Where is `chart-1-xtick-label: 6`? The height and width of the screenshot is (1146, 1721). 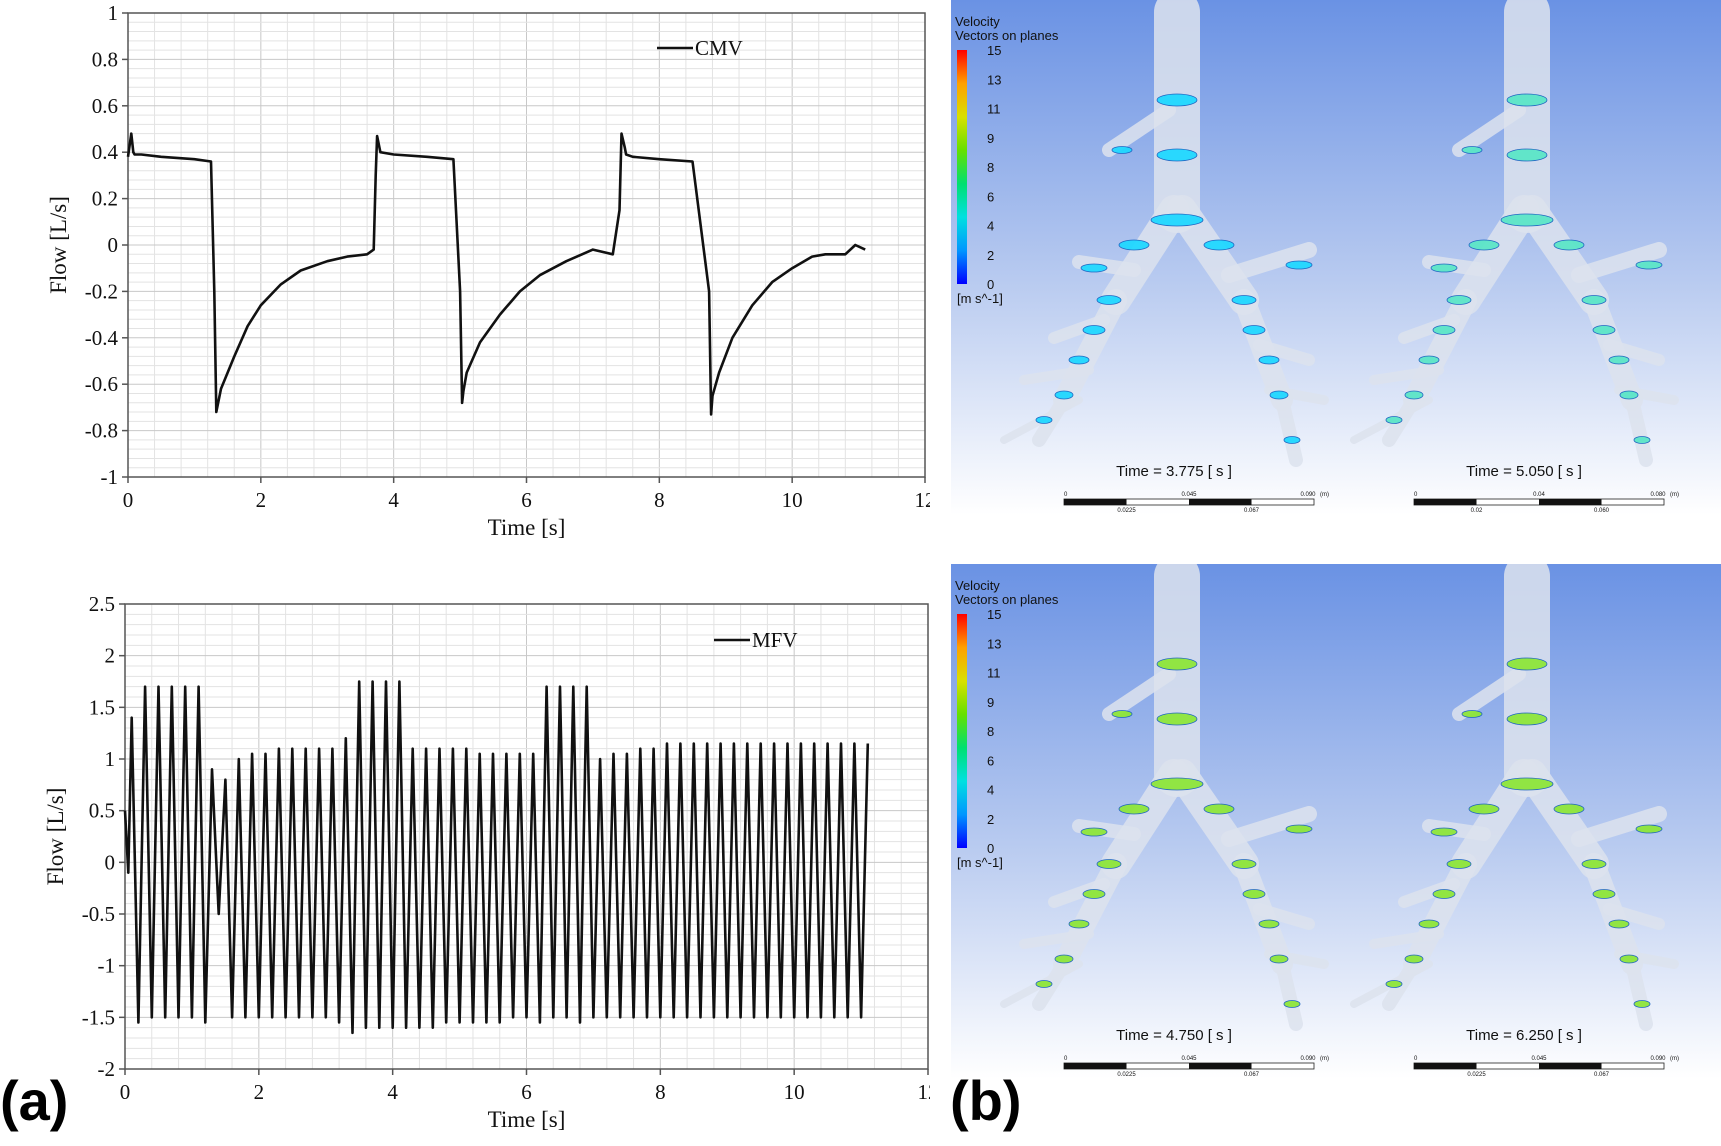 chart-1-xtick-label: 6 is located at coordinates (526, 1092).